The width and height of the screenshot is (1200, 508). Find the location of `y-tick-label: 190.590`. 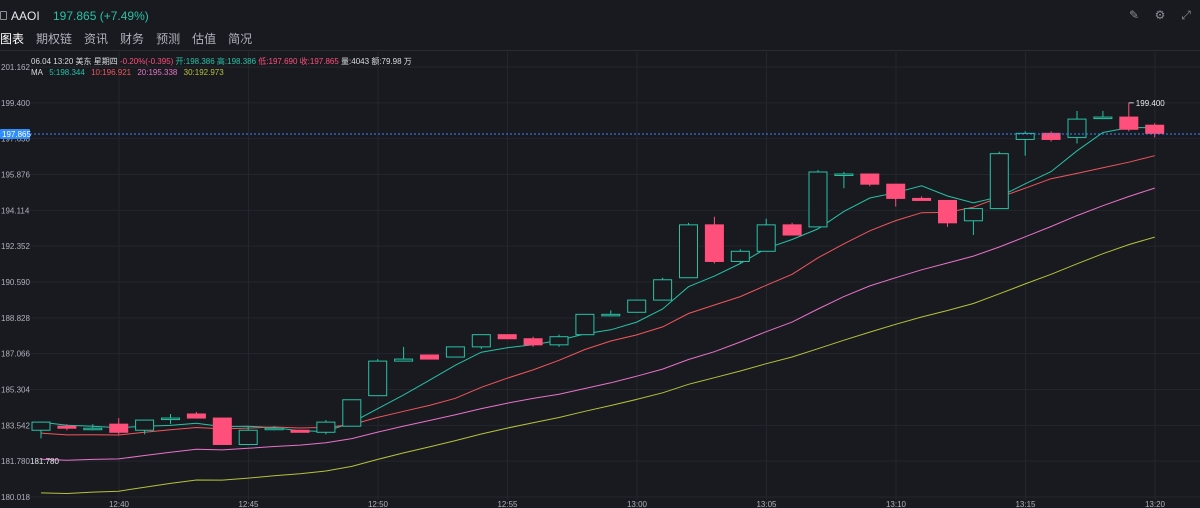

y-tick-label: 190.590 is located at coordinates (15, 282).